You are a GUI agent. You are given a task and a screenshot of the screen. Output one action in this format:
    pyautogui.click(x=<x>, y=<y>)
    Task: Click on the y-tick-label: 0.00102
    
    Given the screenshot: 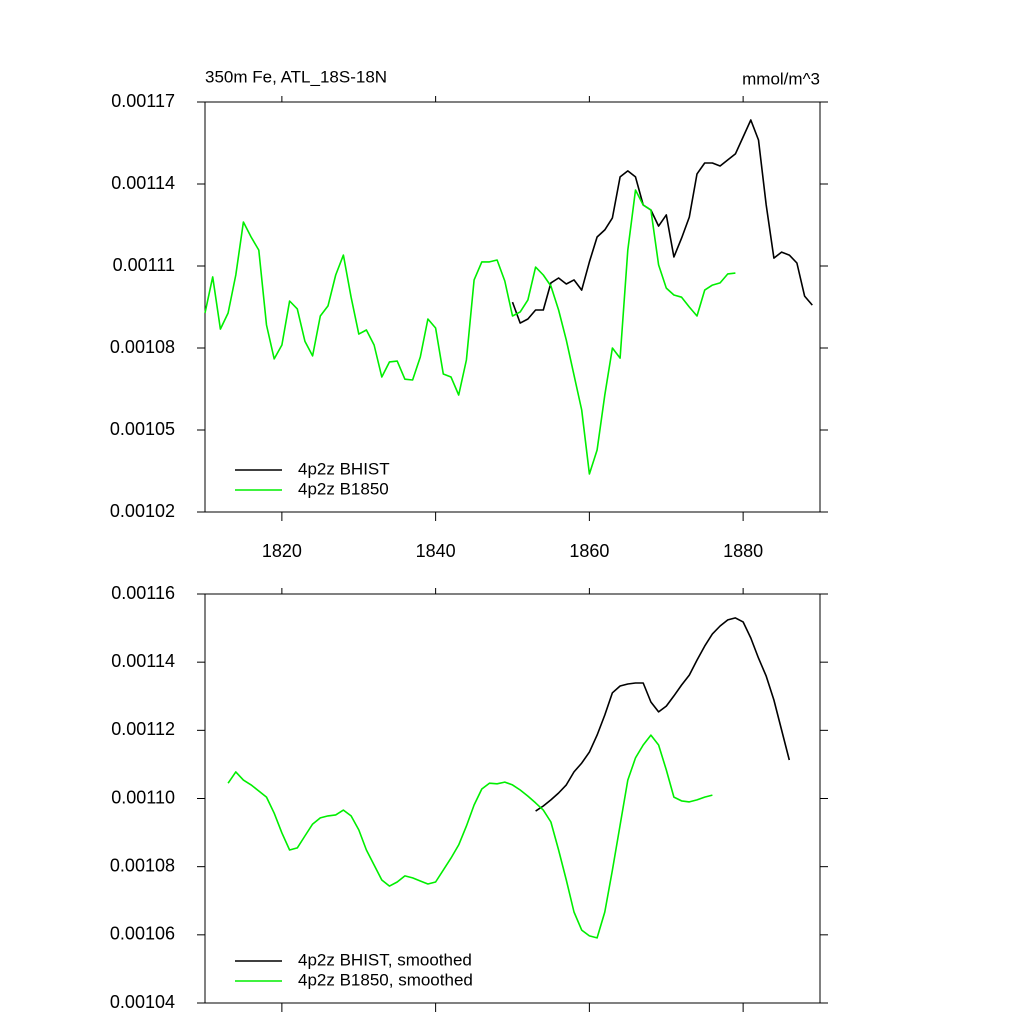 What is the action you would take?
    pyautogui.click(x=142, y=511)
    